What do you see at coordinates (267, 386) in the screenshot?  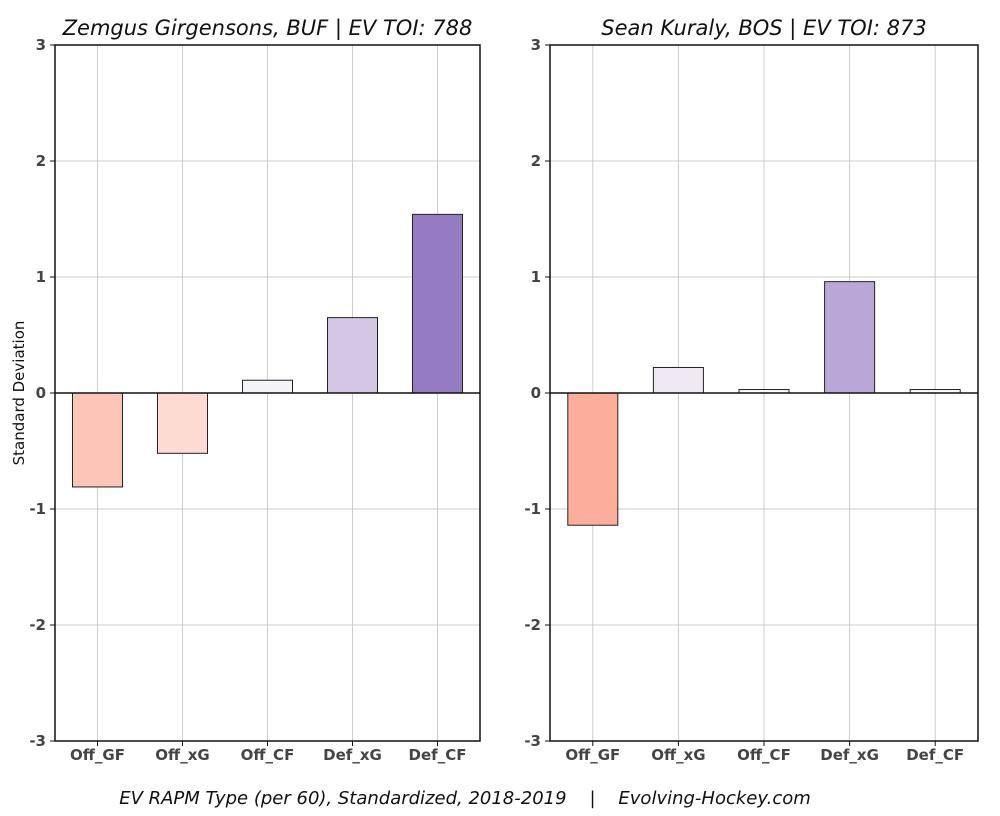 I see `bar-off-cf` at bounding box center [267, 386].